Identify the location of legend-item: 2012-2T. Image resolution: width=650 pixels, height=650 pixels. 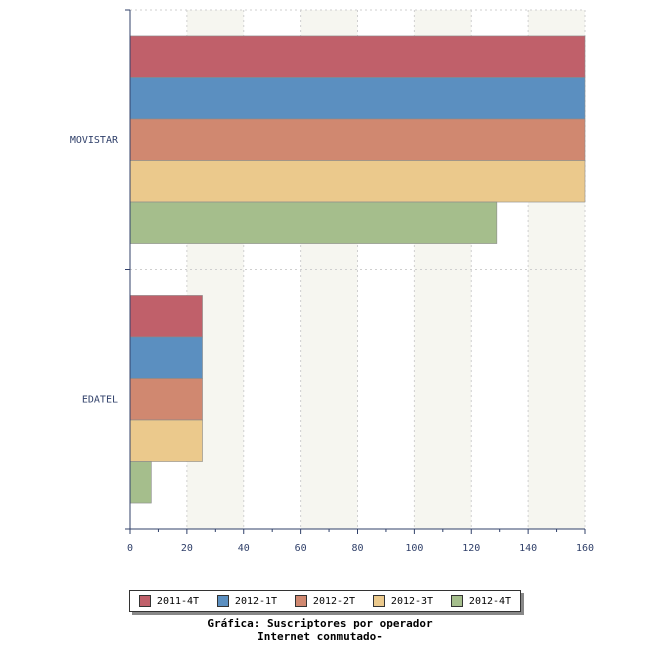
(325, 601).